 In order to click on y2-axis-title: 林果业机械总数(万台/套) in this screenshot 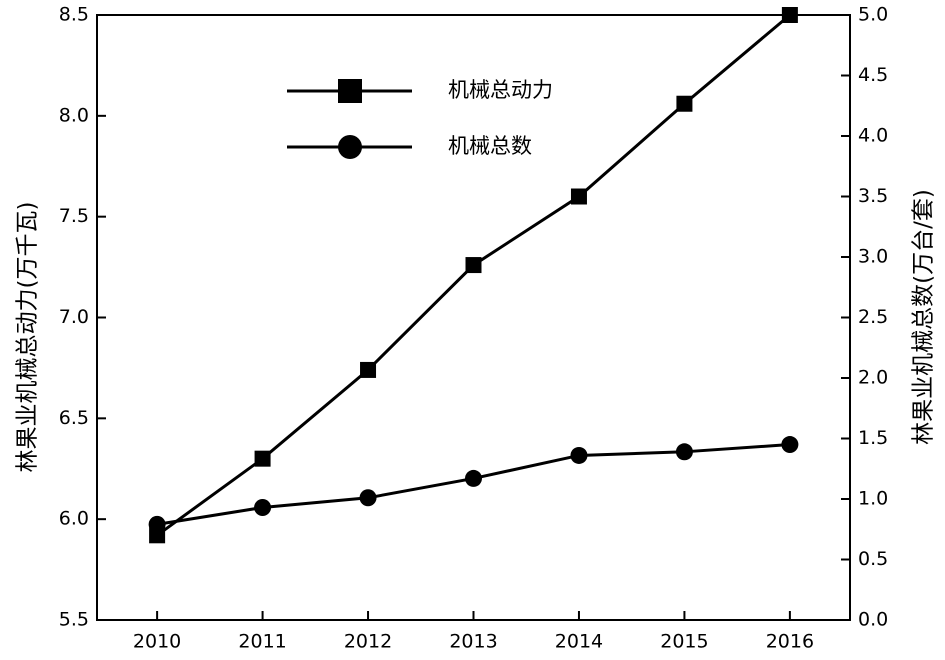, I will do `click(924, 317)`.